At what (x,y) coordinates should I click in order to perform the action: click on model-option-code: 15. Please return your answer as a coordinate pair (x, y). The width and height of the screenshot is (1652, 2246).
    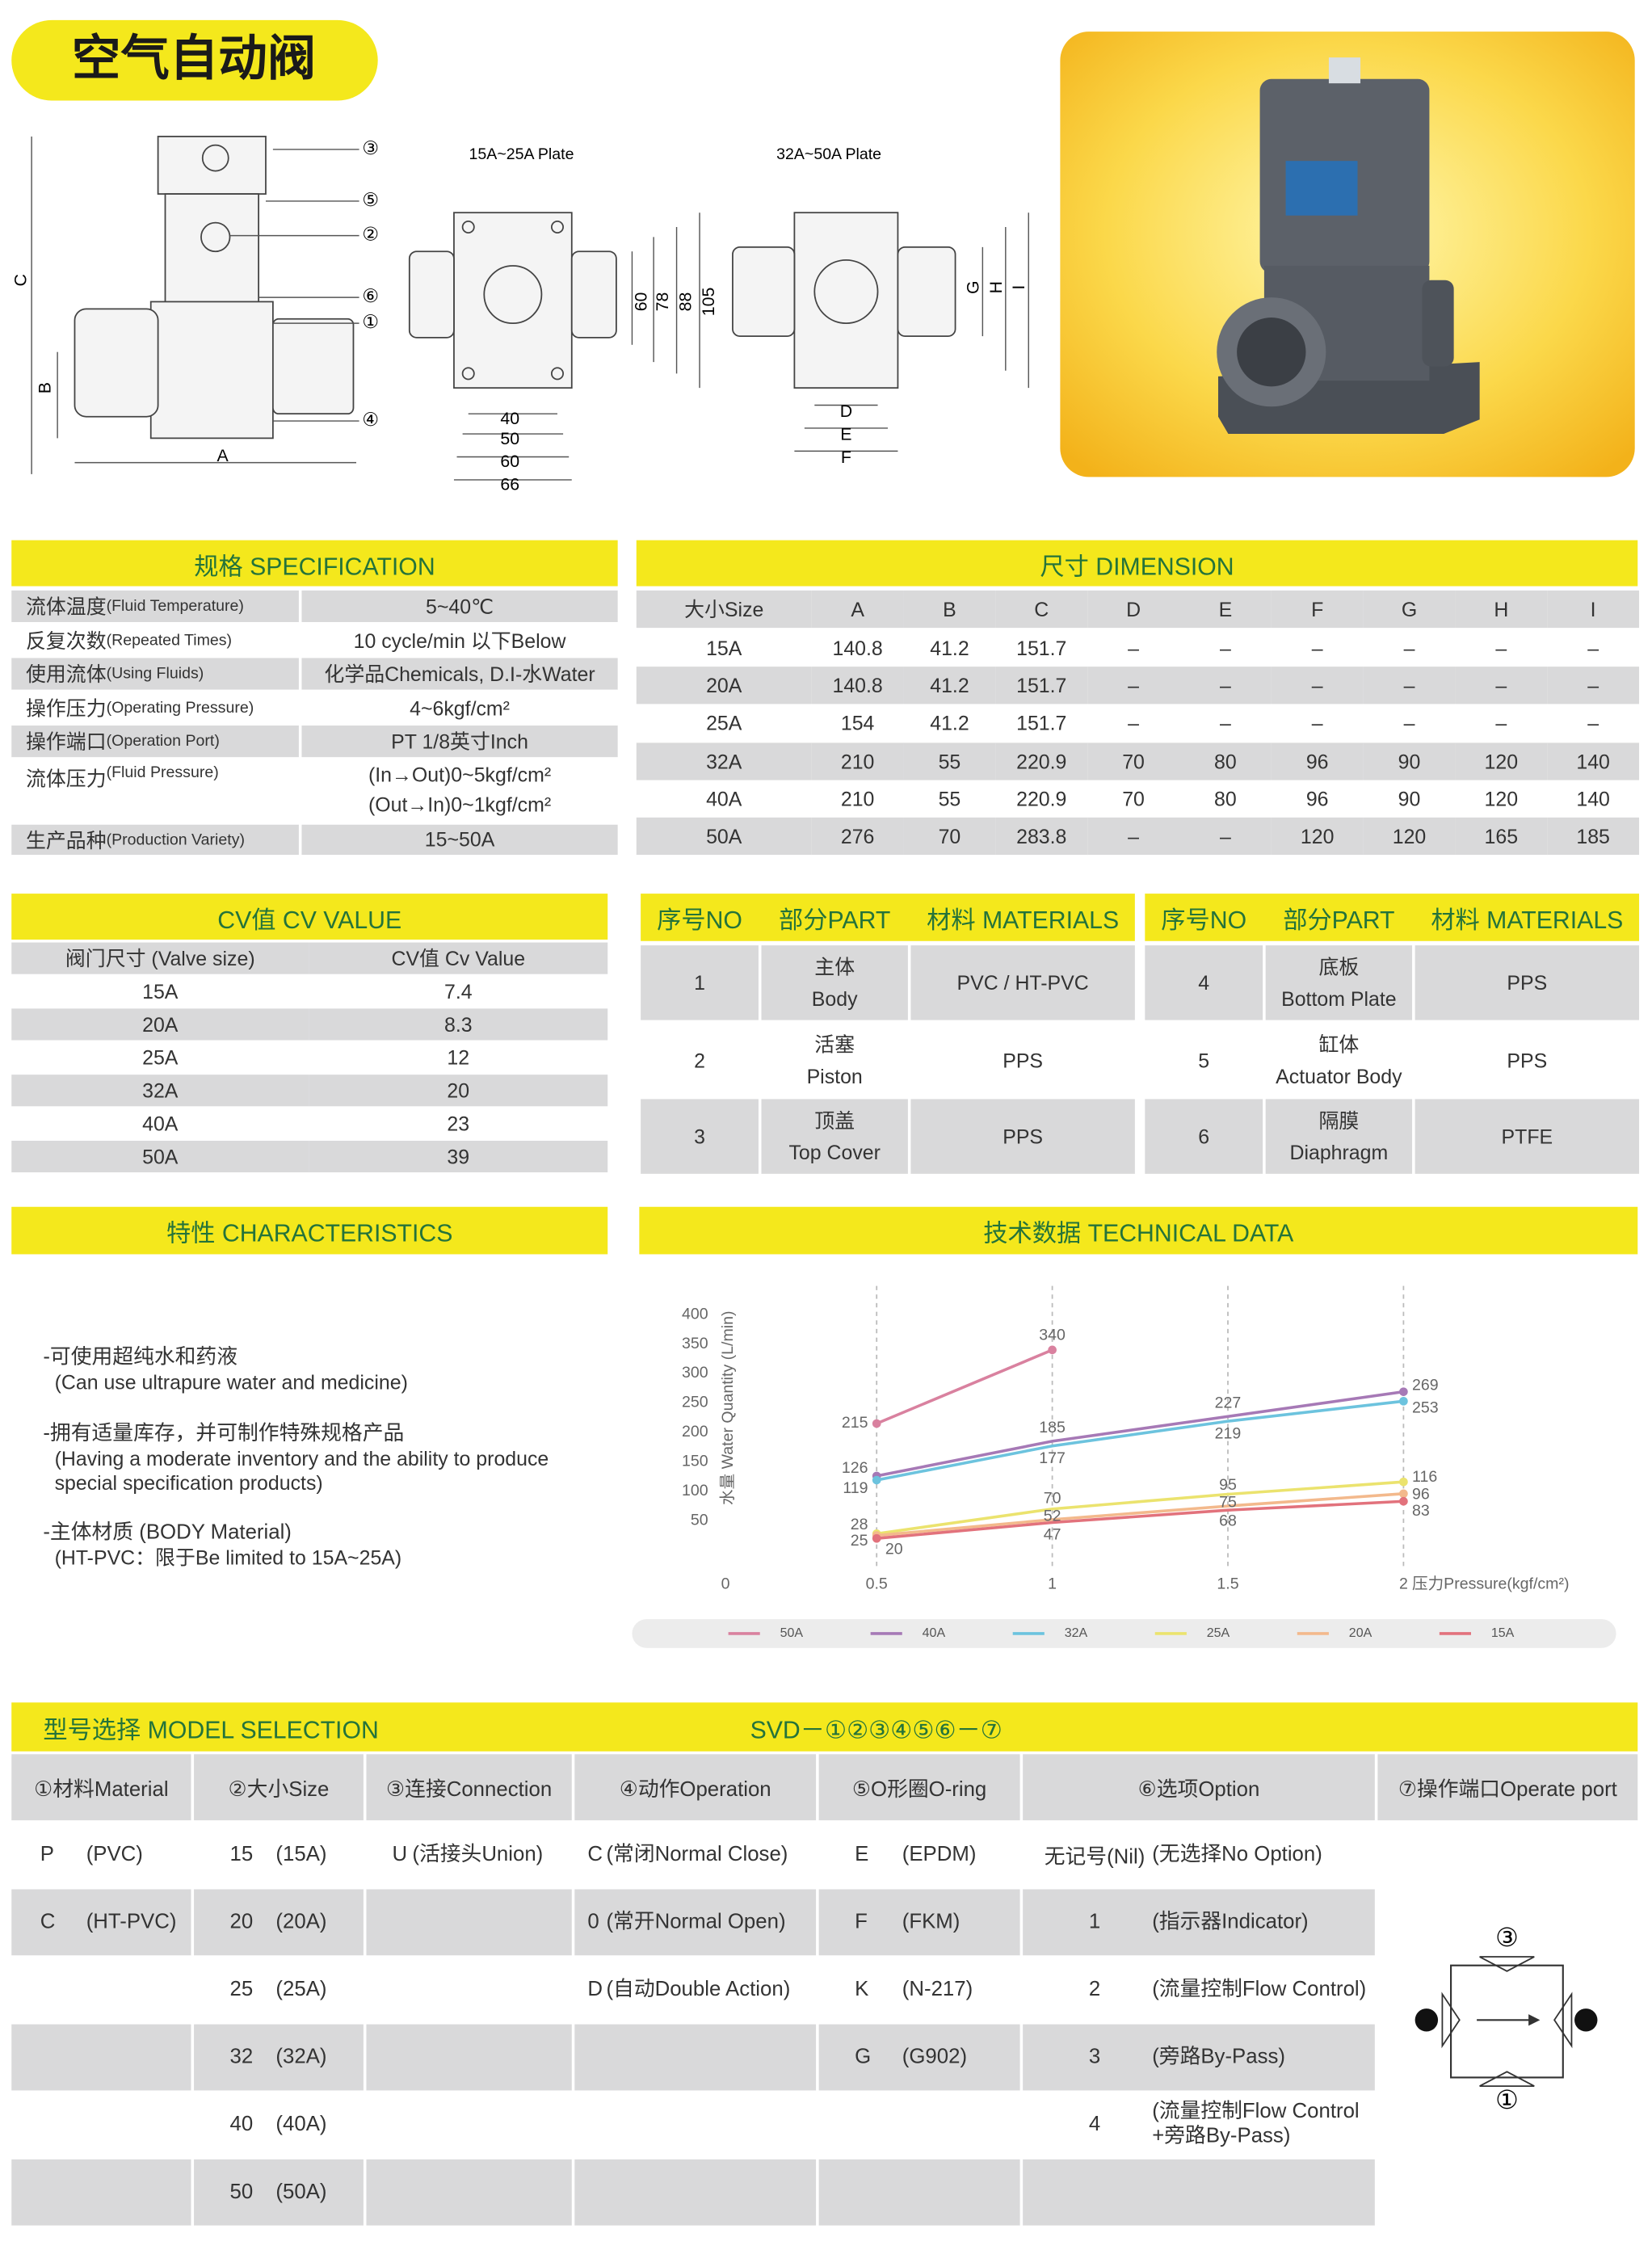
    Looking at the image, I should click on (241, 1855).